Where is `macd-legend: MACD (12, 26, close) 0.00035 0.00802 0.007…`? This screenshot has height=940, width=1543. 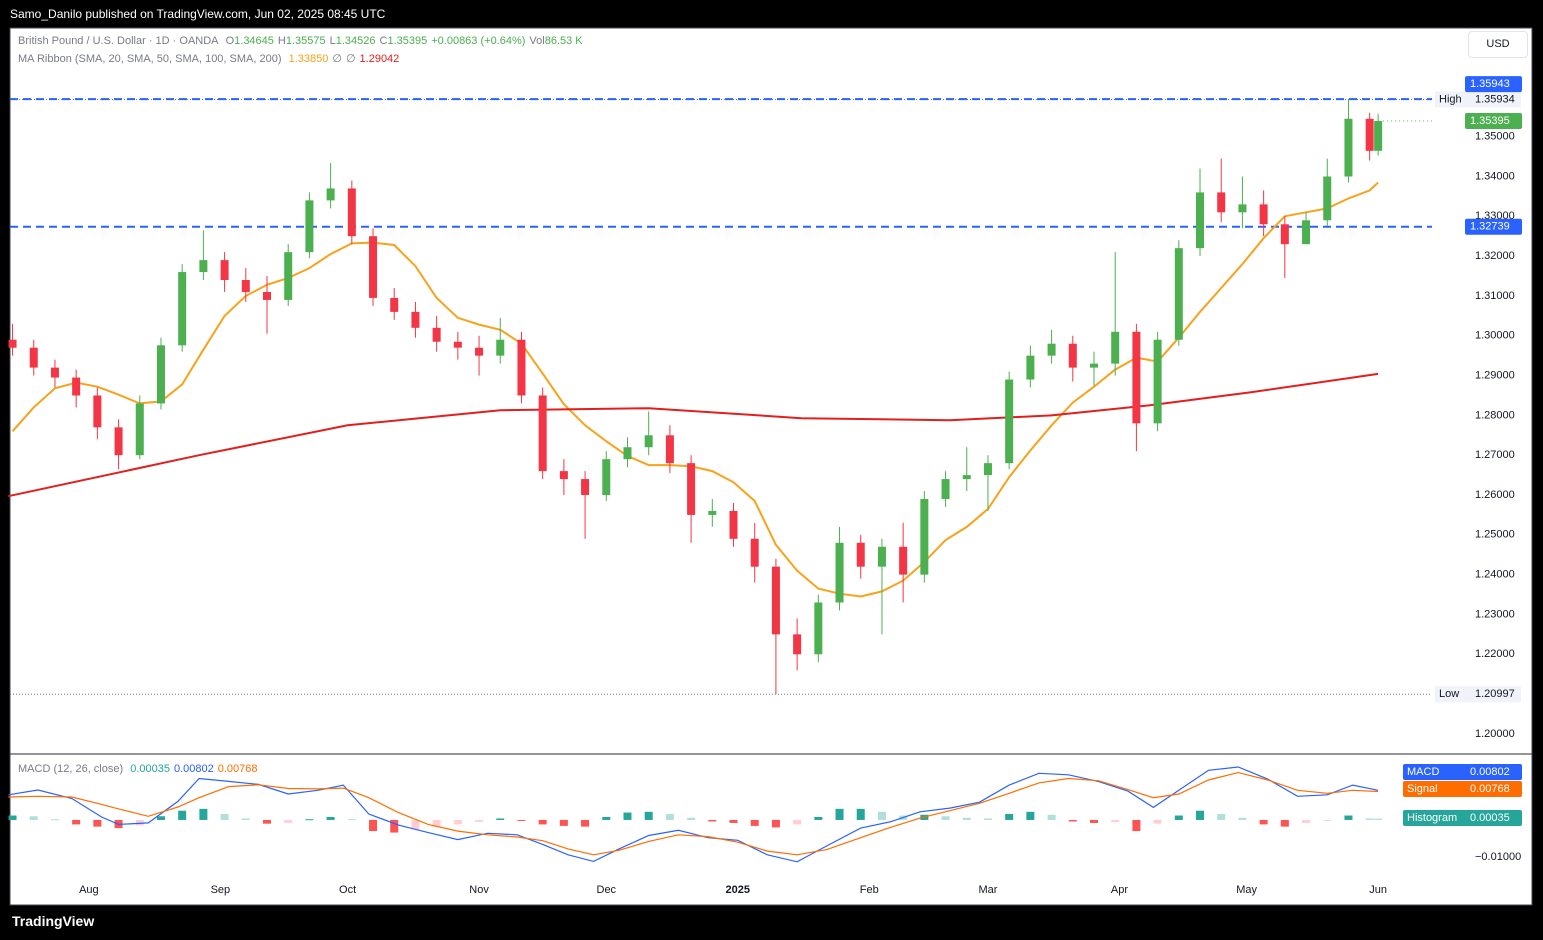
macd-legend: MACD (12, 26, close) 0.00035 0.00802 0.007… is located at coordinates (140, 769).